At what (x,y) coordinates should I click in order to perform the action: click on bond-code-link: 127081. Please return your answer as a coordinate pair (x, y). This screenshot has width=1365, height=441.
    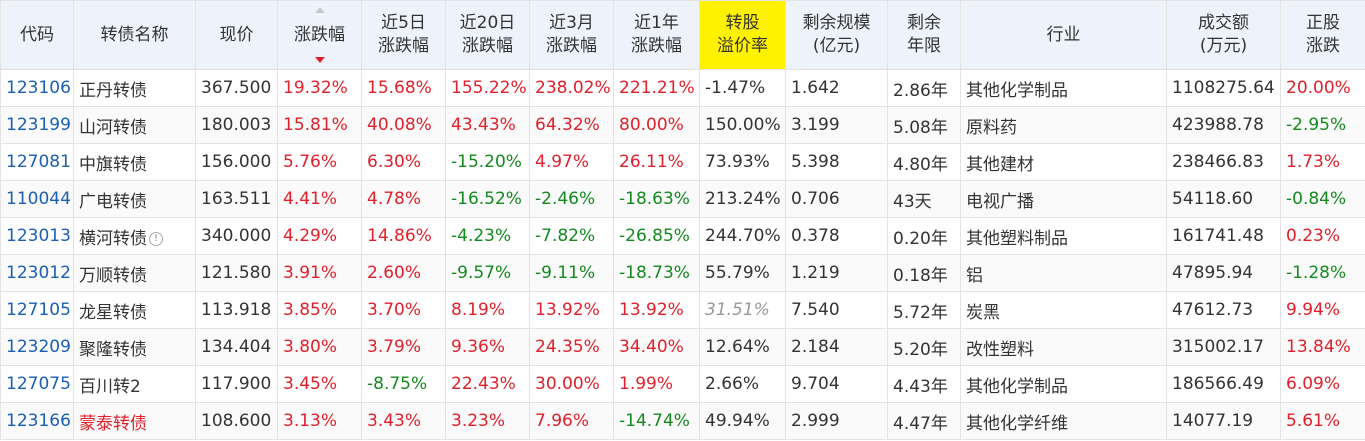
    Looking at the image, I should click on (38, 162).